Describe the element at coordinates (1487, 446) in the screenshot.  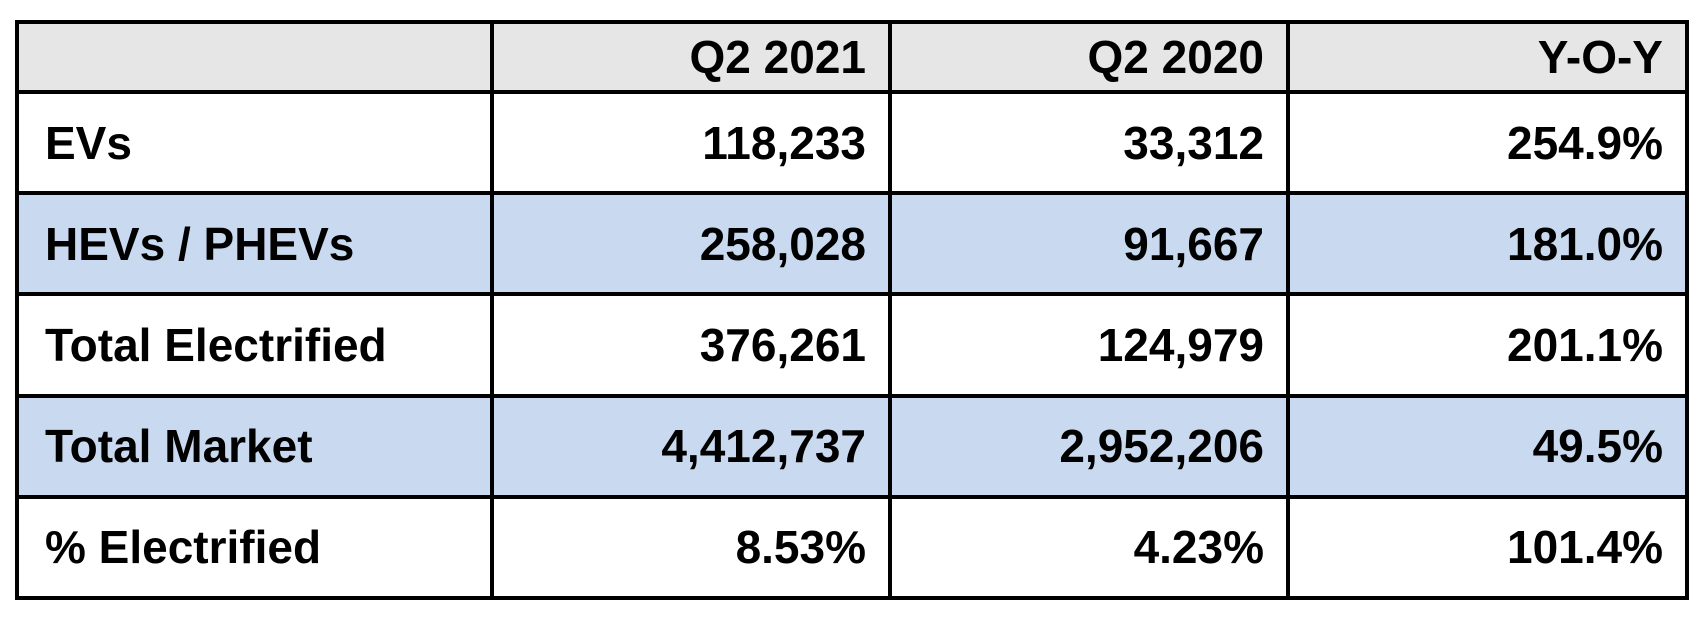
I see `cell-yoy: 49.5%` at that location.